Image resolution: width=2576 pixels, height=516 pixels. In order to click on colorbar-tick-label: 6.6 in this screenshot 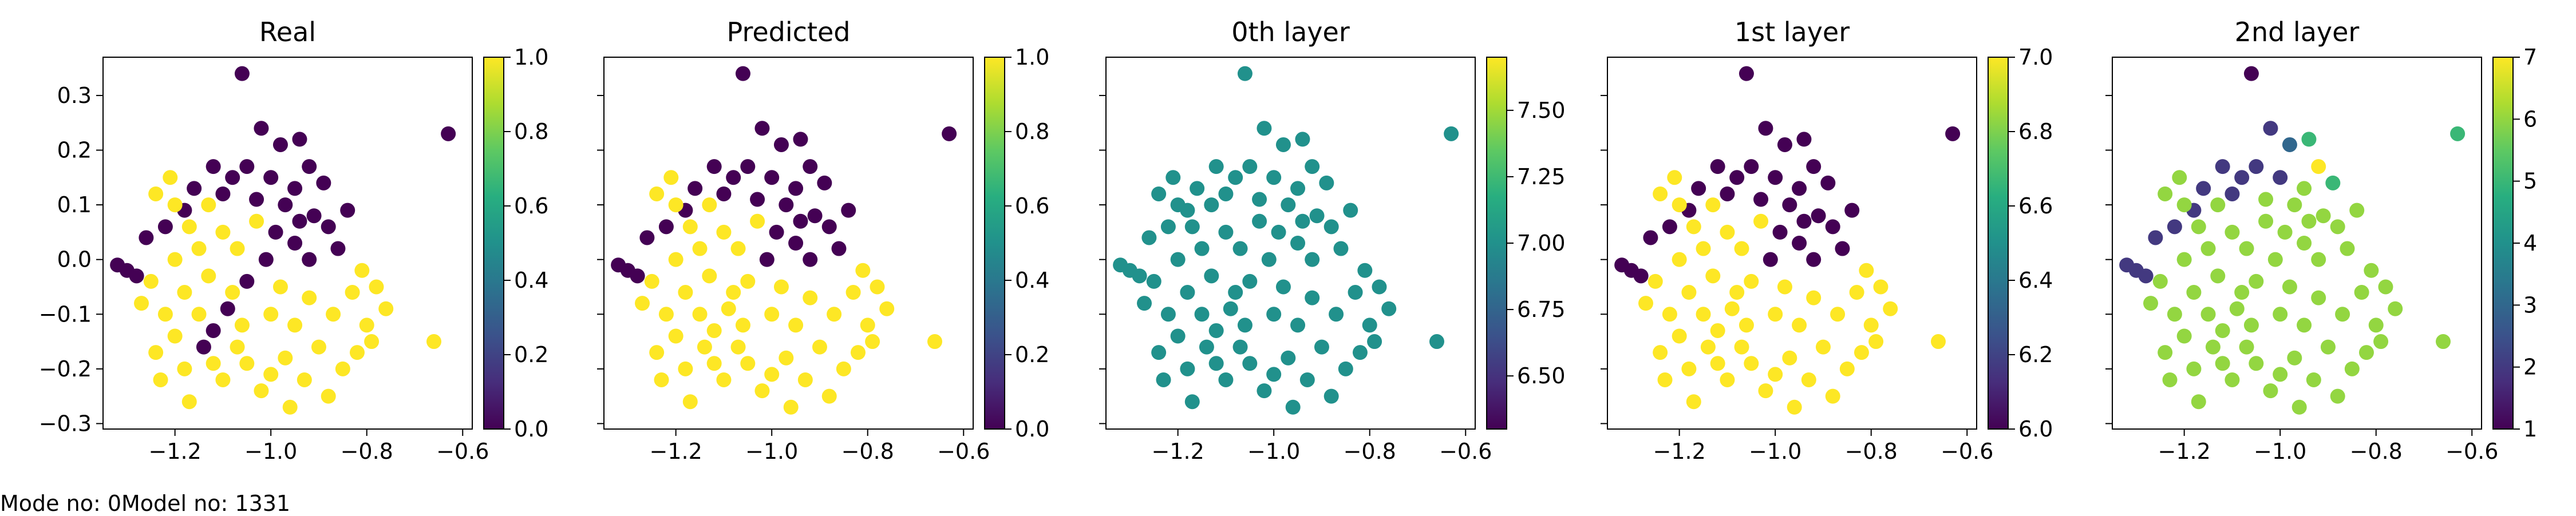, I will do `click(2035, 206)`.